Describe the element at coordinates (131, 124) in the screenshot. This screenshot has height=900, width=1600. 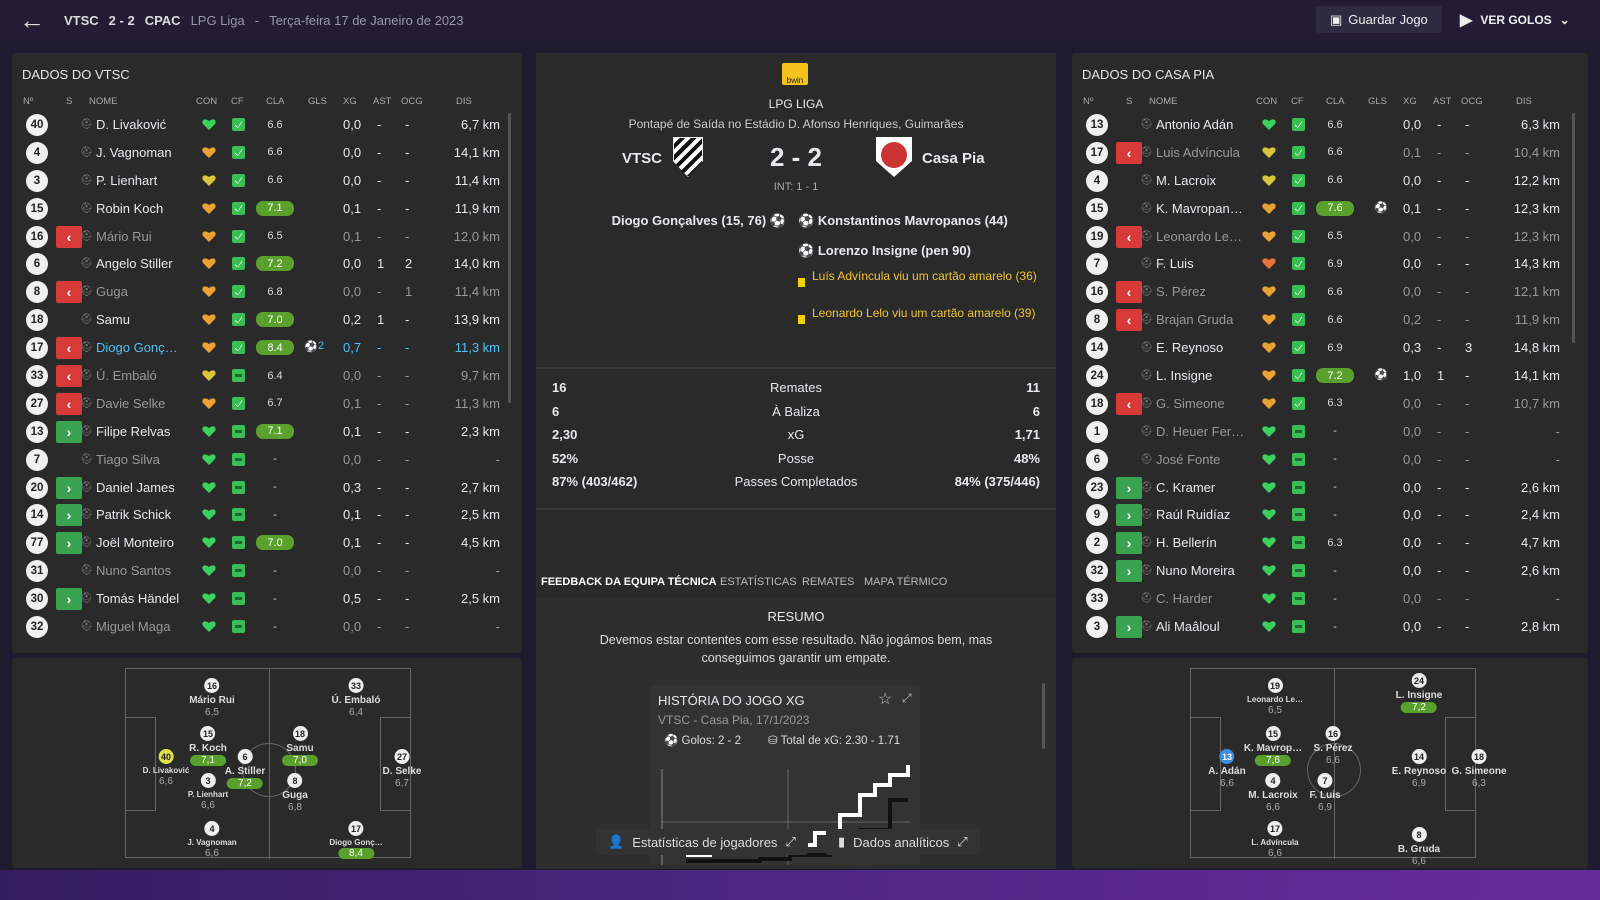
I see `player-name: D. Livaković` at that location.